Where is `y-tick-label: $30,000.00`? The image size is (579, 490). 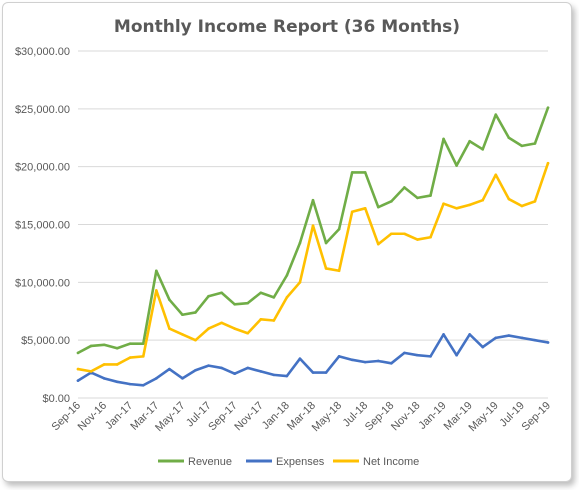 y-tick-label: $30,000.00 is located at coordinates (42, 52).